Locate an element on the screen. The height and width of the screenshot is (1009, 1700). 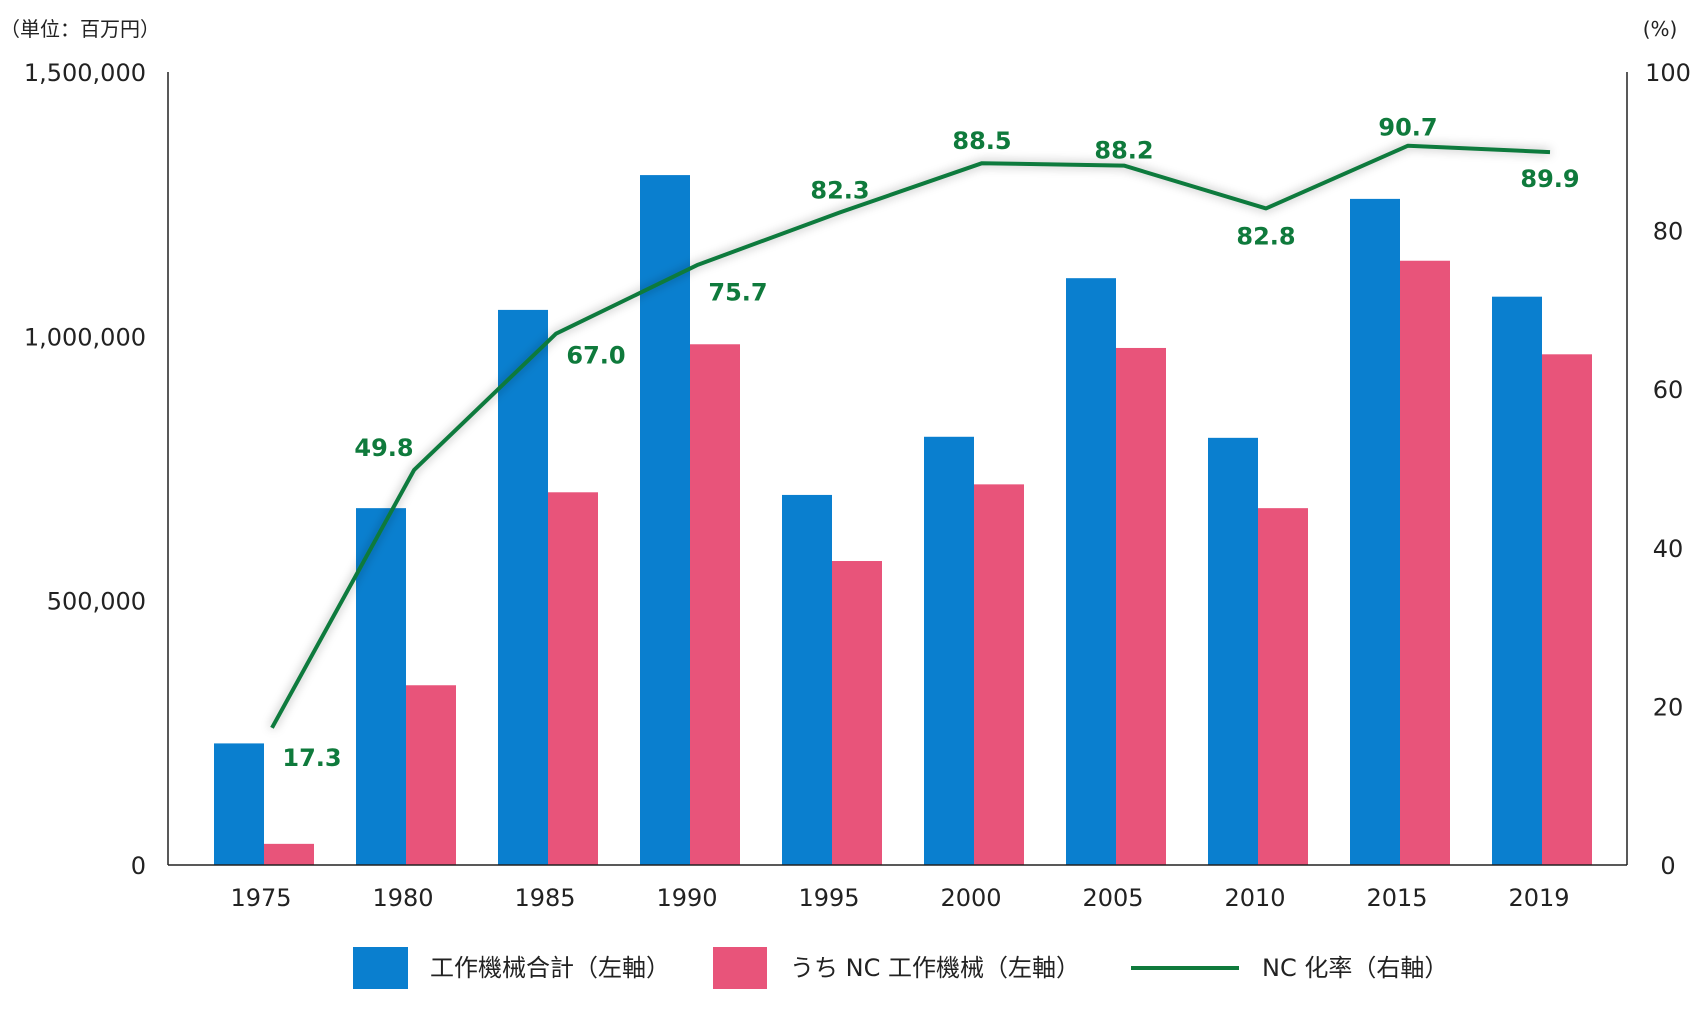
bar-total-1985 is located at coordinates (523, 587).